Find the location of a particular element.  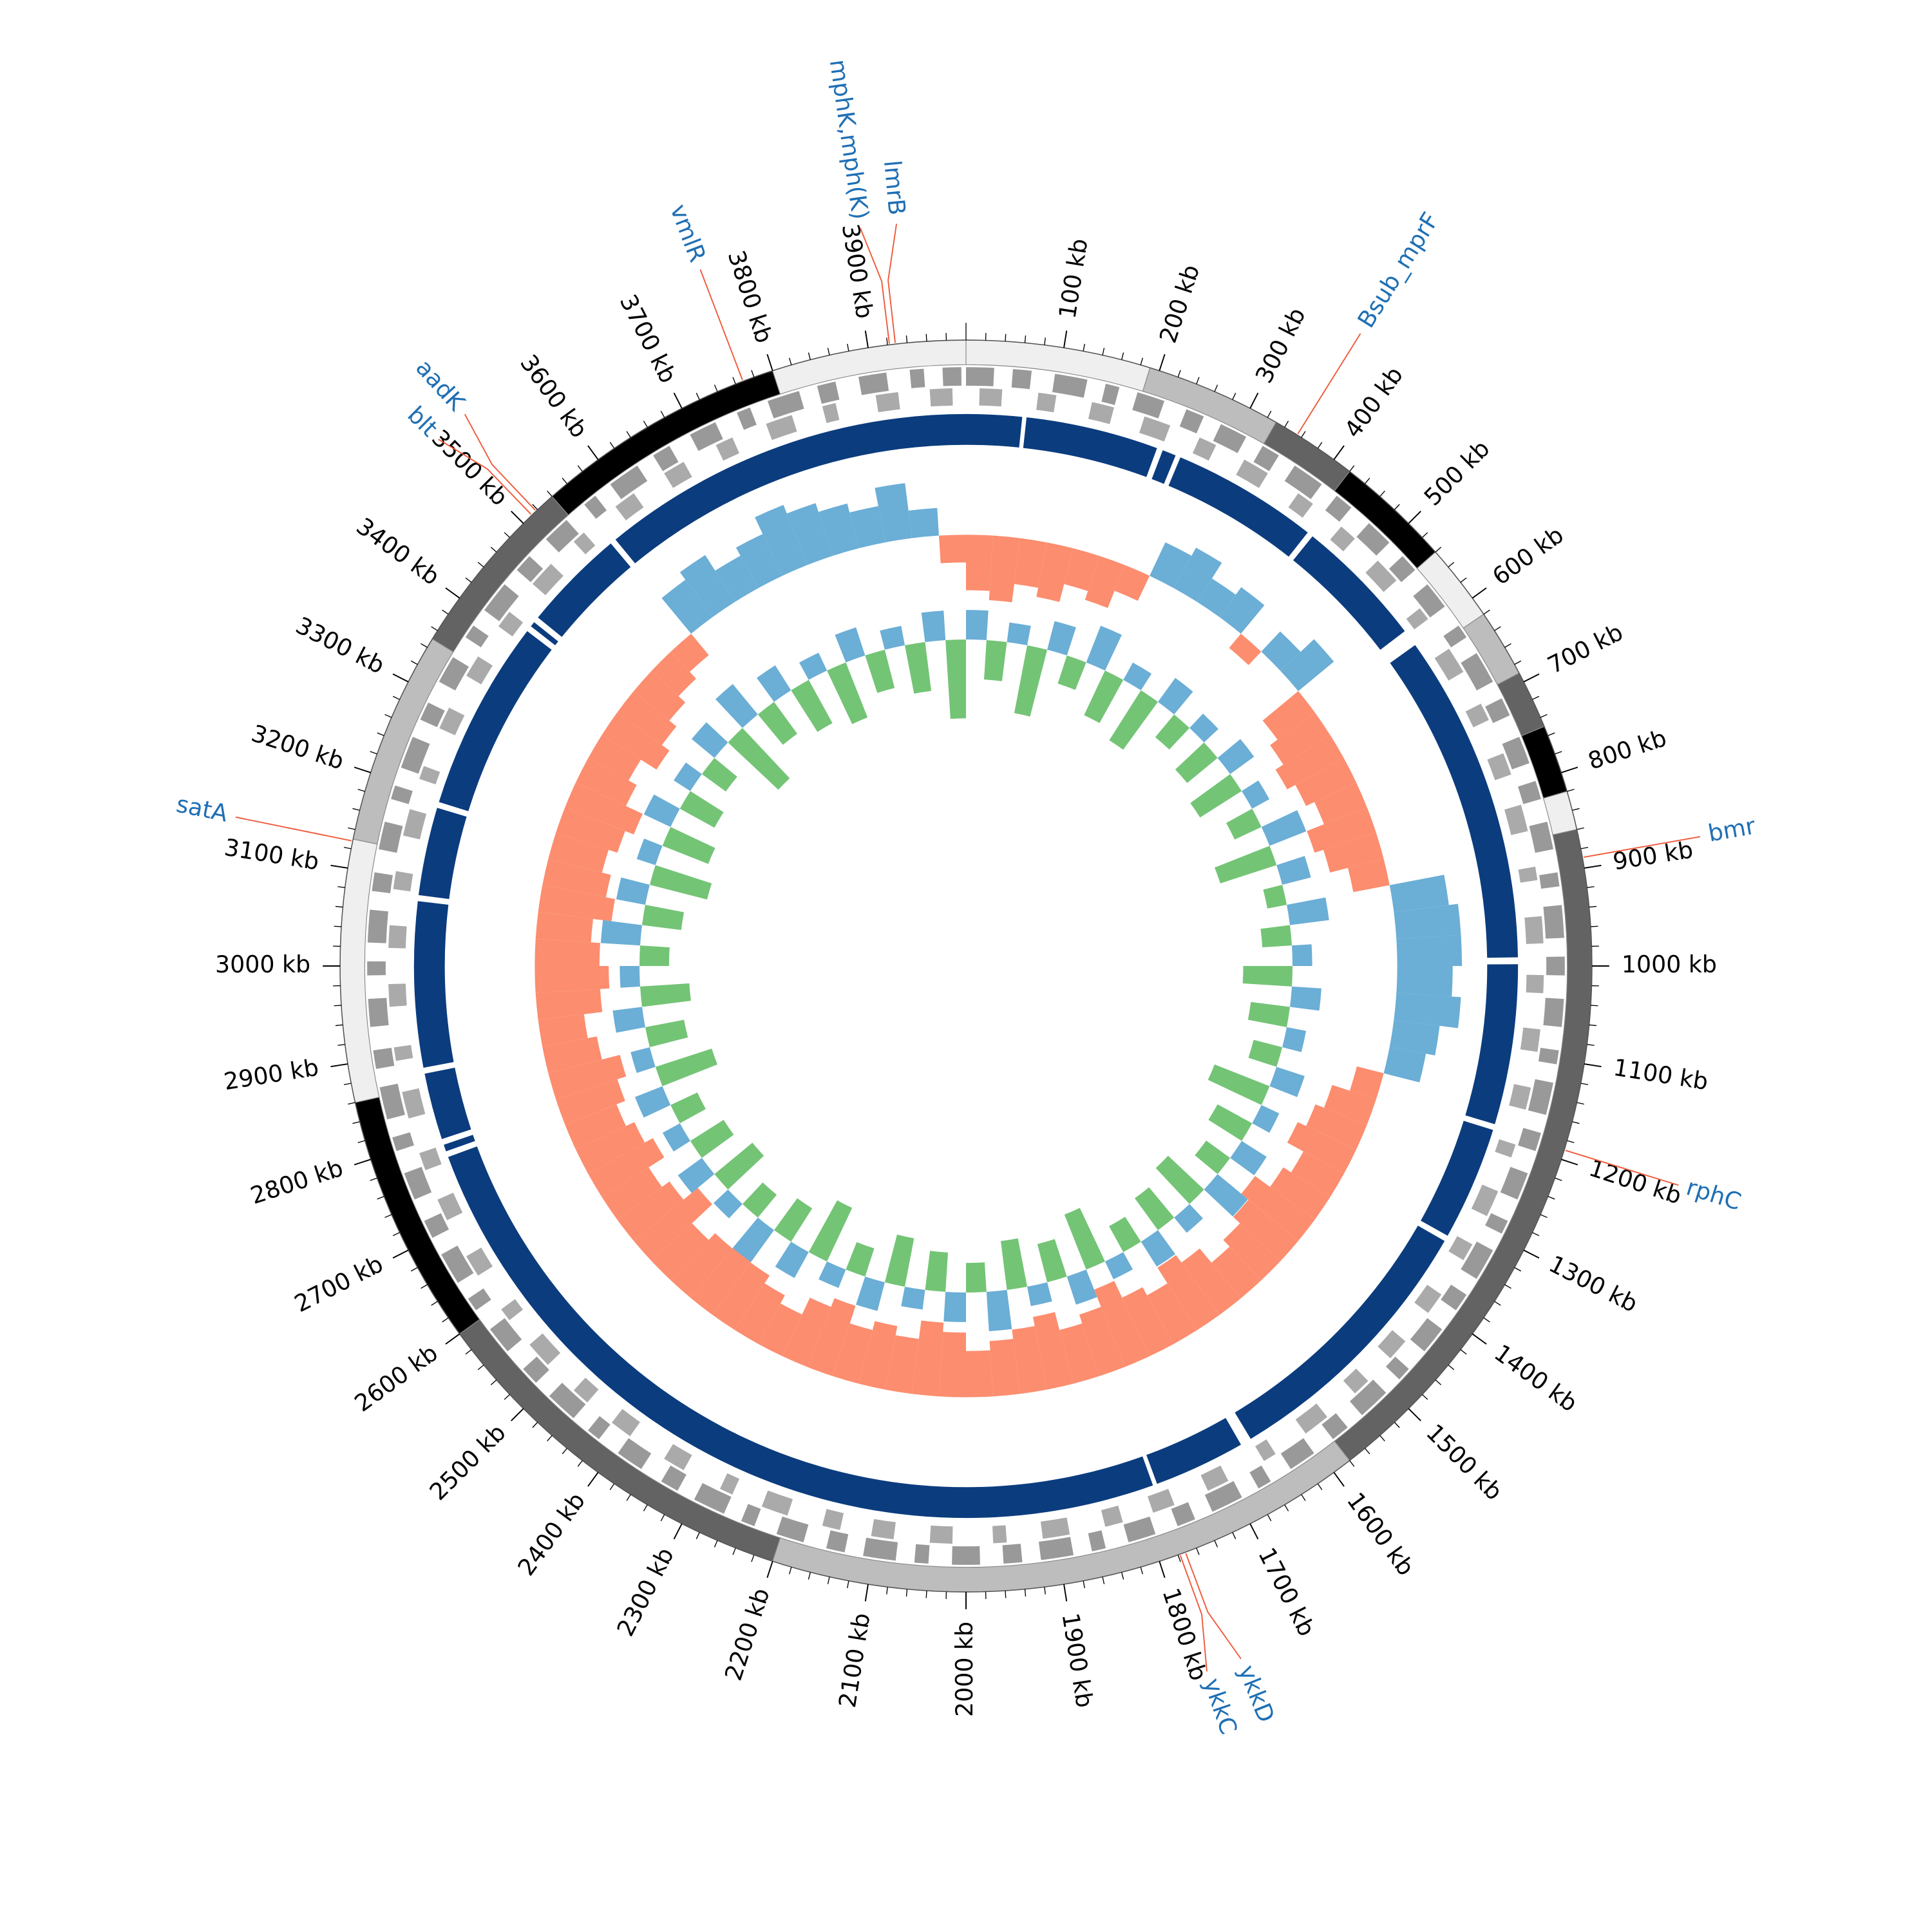

leader-line is located at coordinates (875, 285).